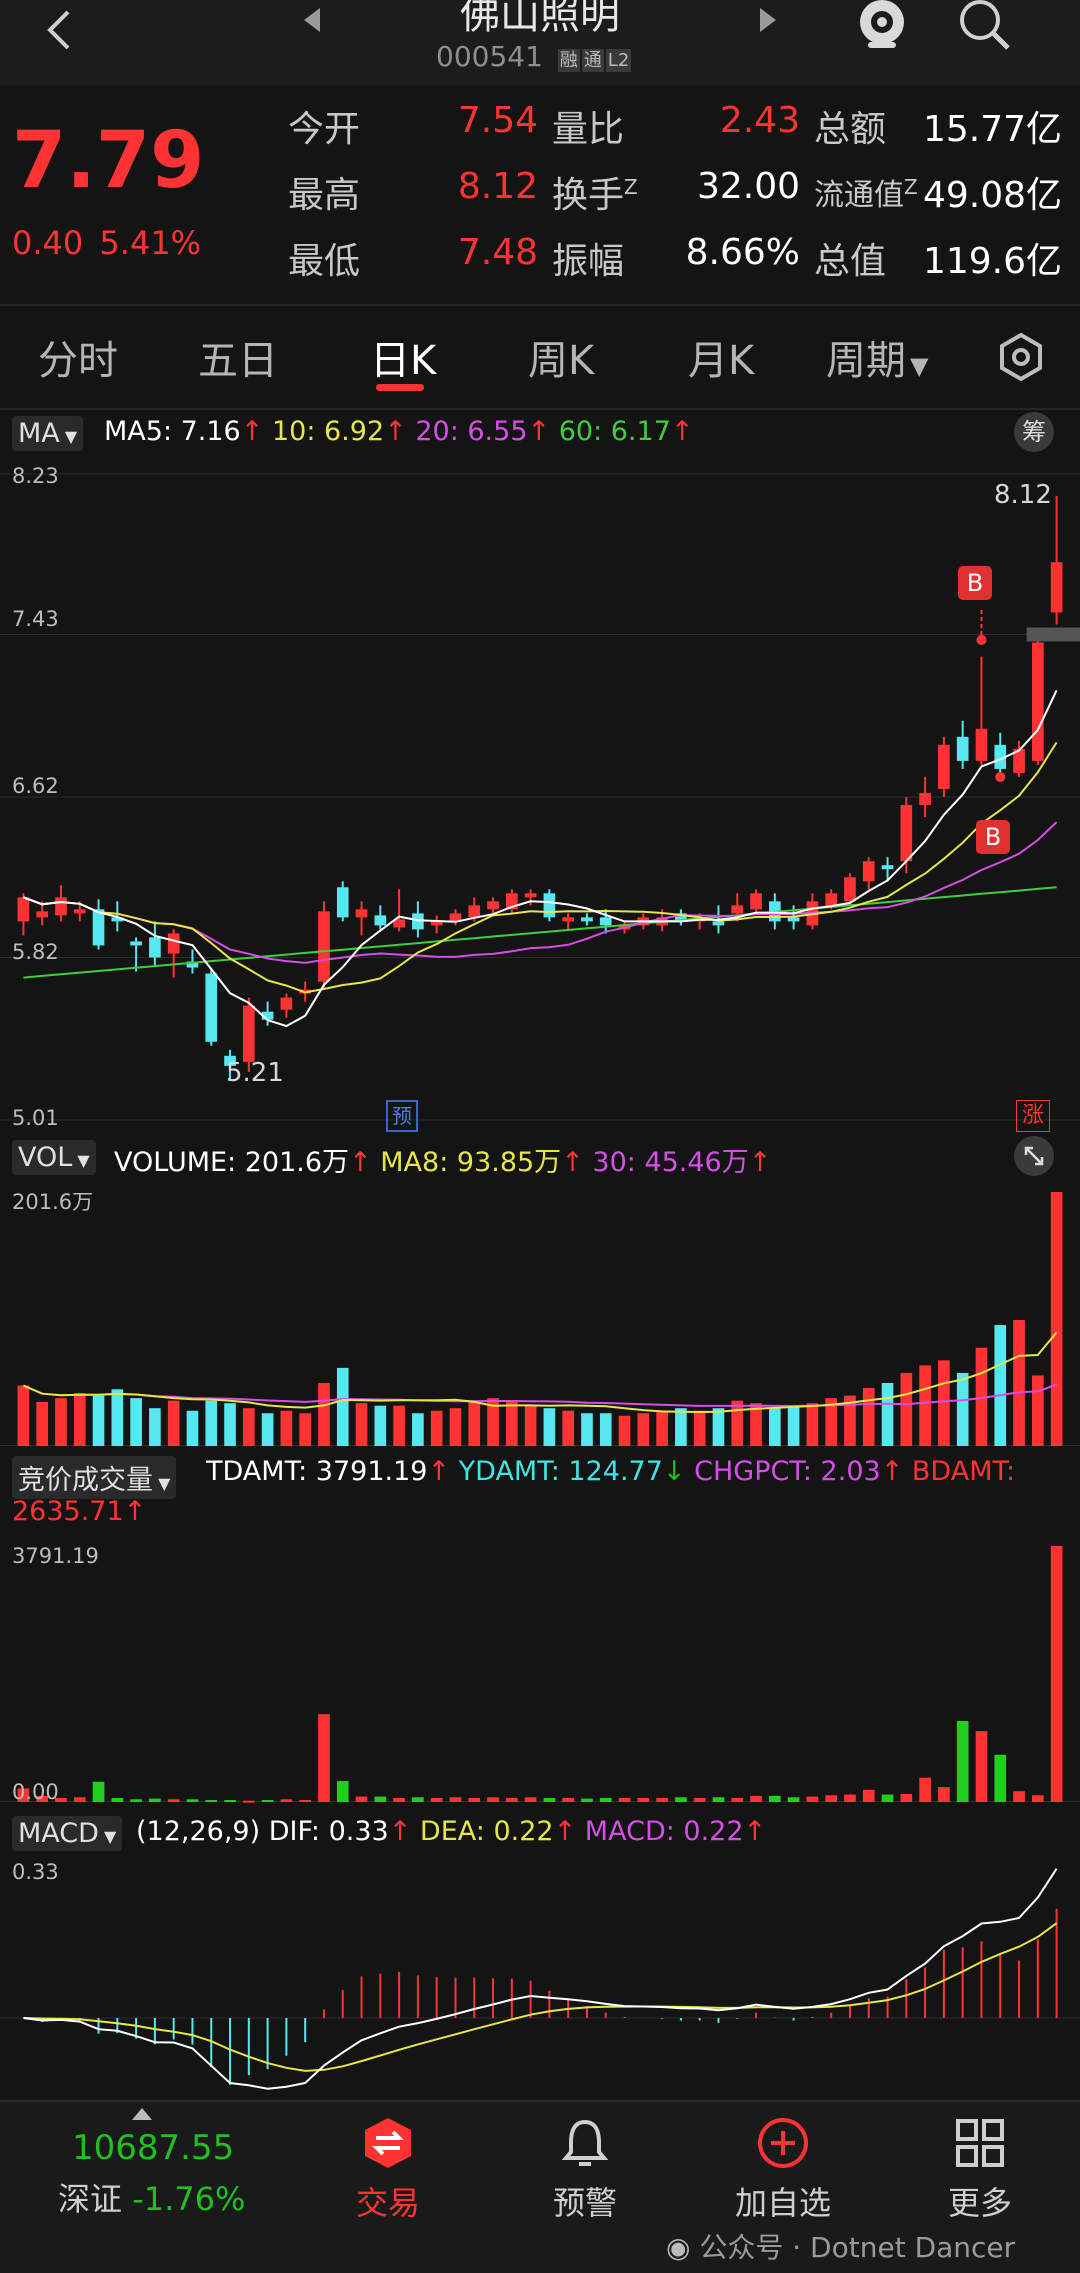 The image size is (1080, 2273). What do you see at coordinates (497, 120) in the screenshot?
I see `open-value: 7.54` at bounding box center [497, 120].